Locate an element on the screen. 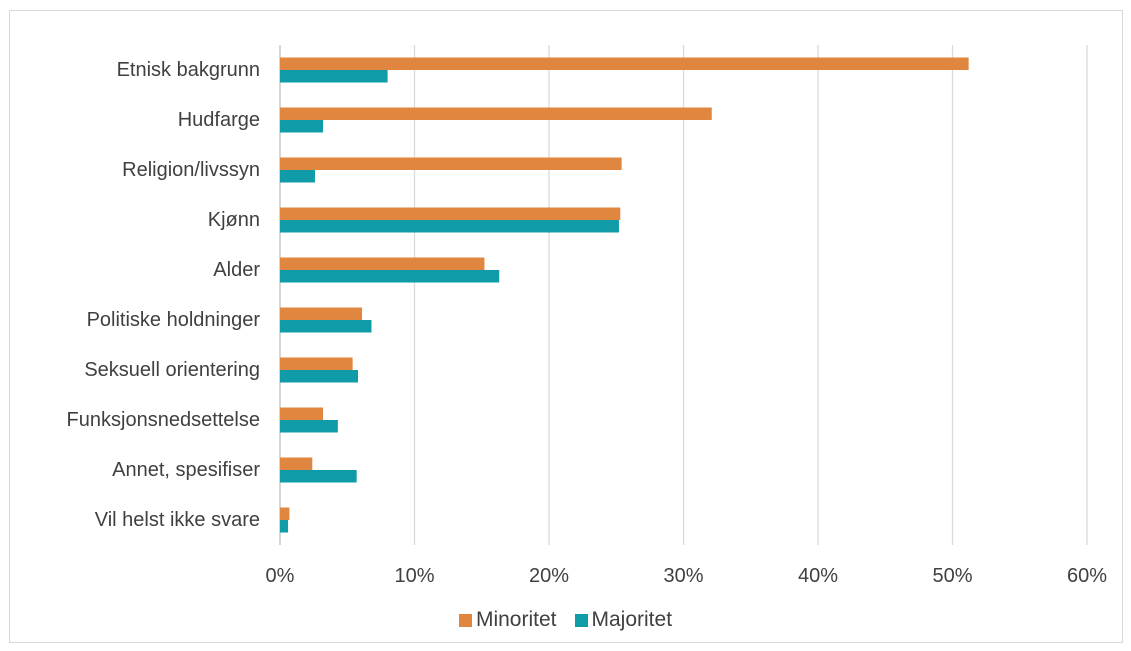 The height and width of the screenshot is (651, 1131). legend-item-minoritet: Minoritet is located at coordinates (507, 620).